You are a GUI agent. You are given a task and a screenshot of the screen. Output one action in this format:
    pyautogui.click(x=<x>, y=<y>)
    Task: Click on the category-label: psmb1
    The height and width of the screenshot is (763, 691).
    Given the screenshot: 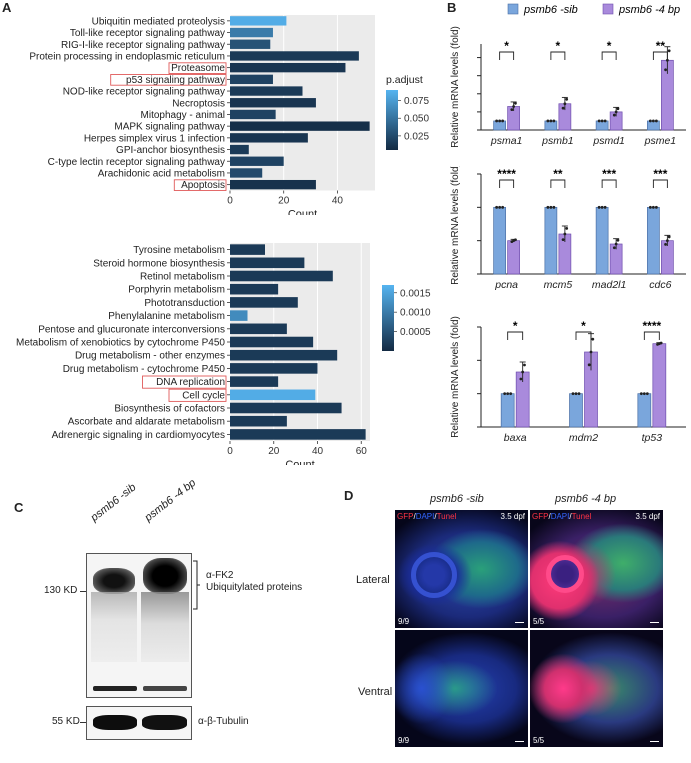 What is the action you would take?
    pyautogui.click(x=557, y=141)
    